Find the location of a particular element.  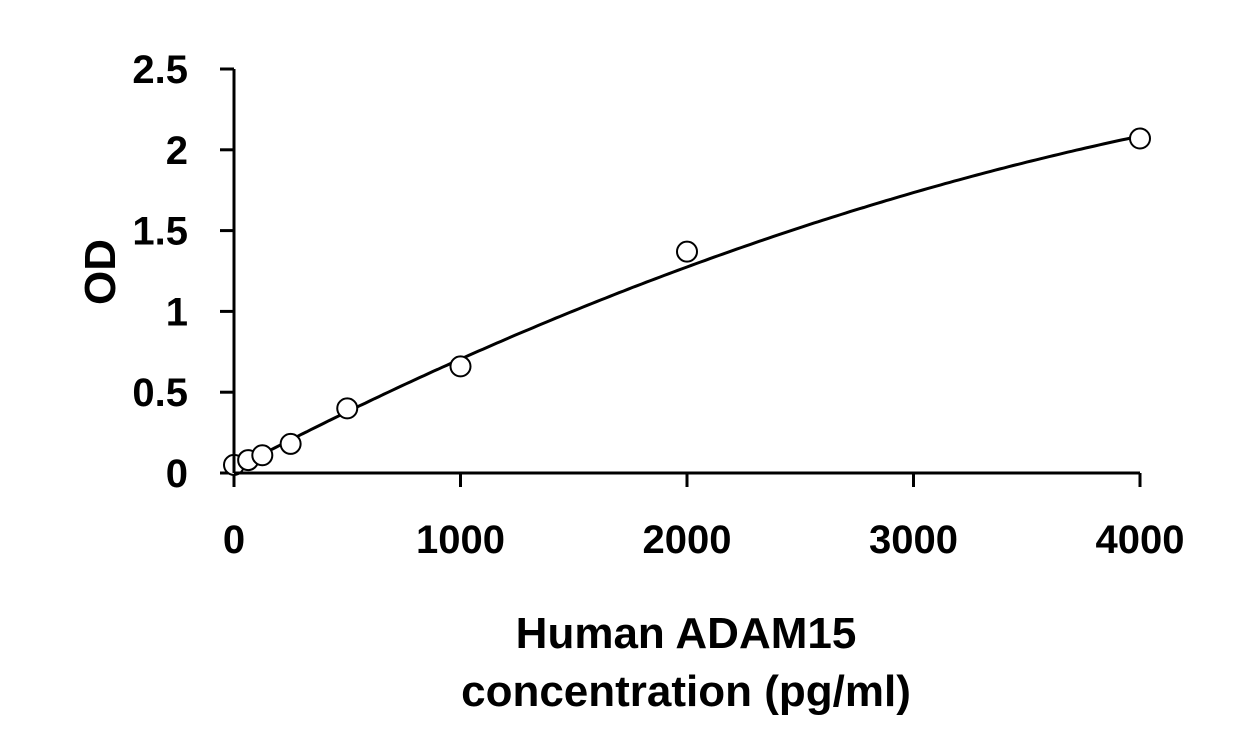

y-tick-label: 0 is located at coordinates (177, 474).